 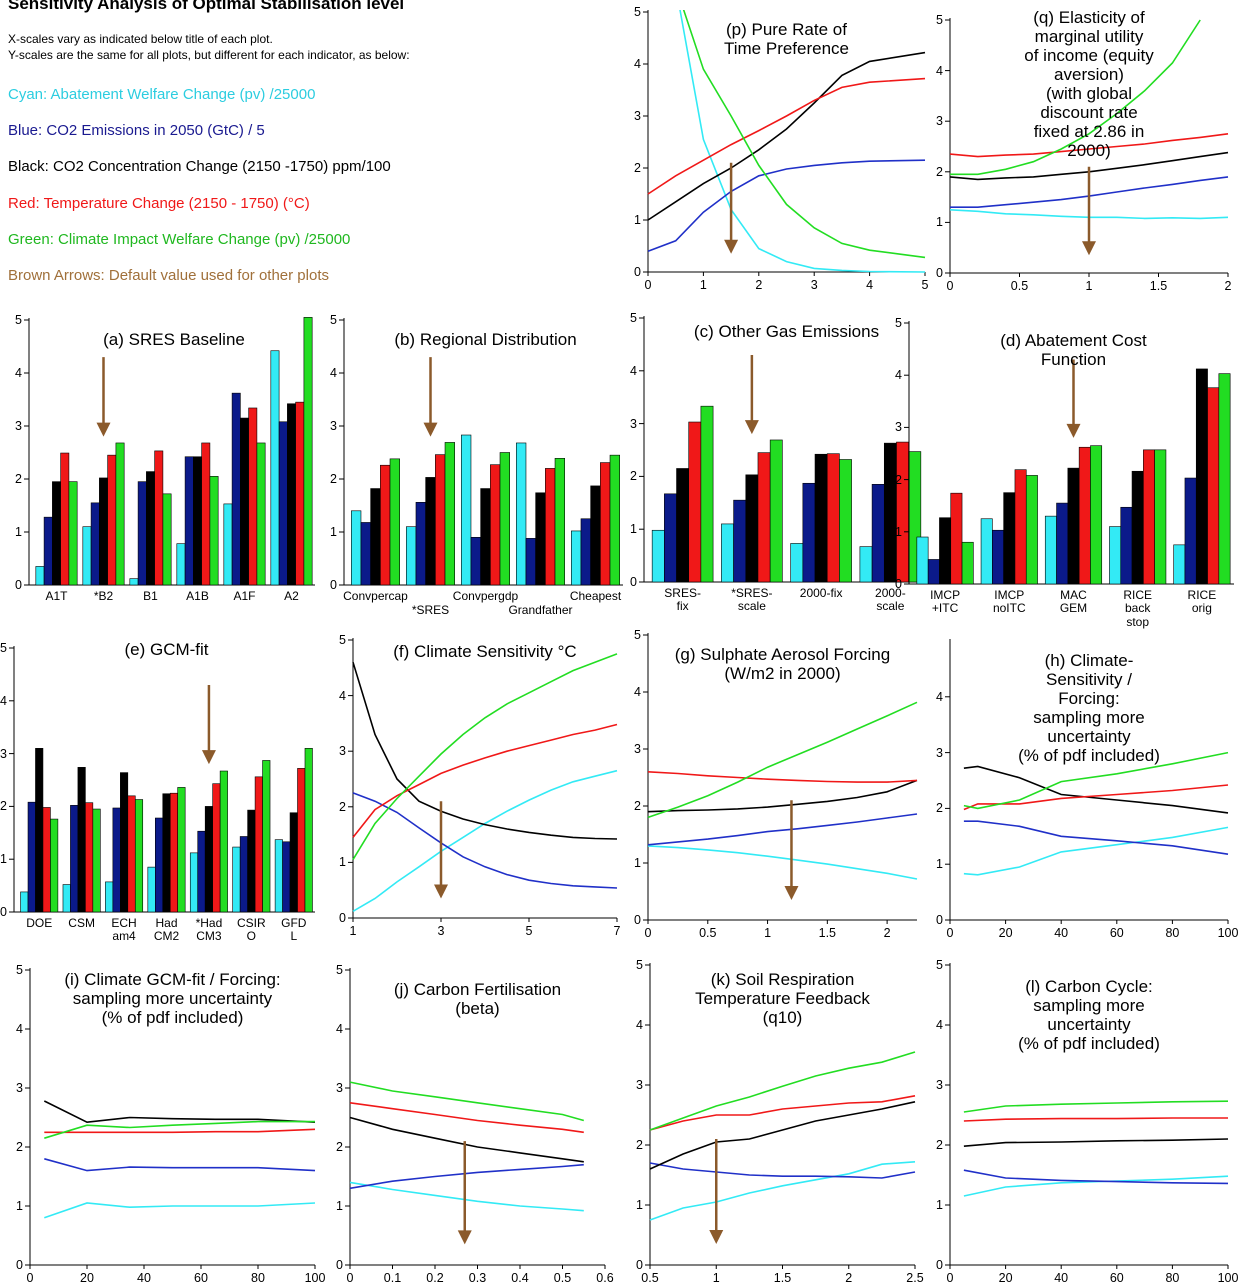 What do you see at coordinates (294, 930) in the screenshot?
I see `x-tick-label: GFD L` at bounding box center [294, 930].